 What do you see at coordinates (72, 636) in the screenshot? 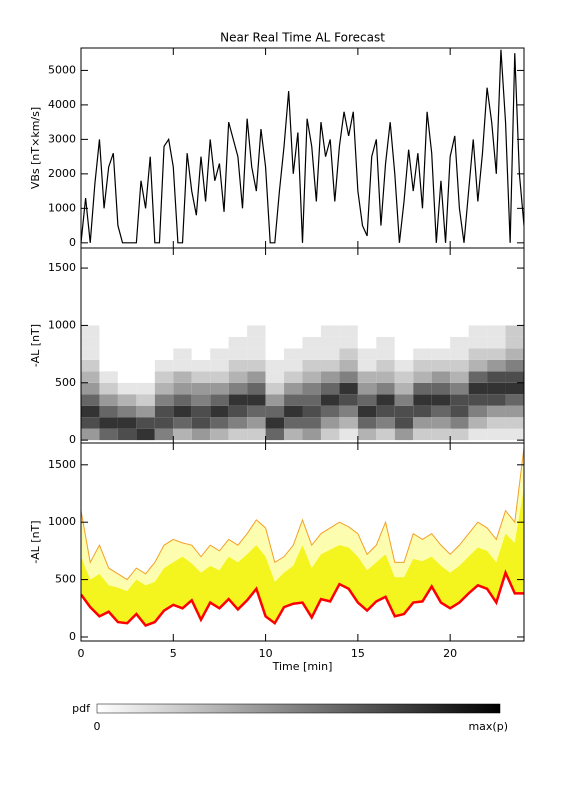
I see `y-tick-label: 0` at bounding box center [72, 636].